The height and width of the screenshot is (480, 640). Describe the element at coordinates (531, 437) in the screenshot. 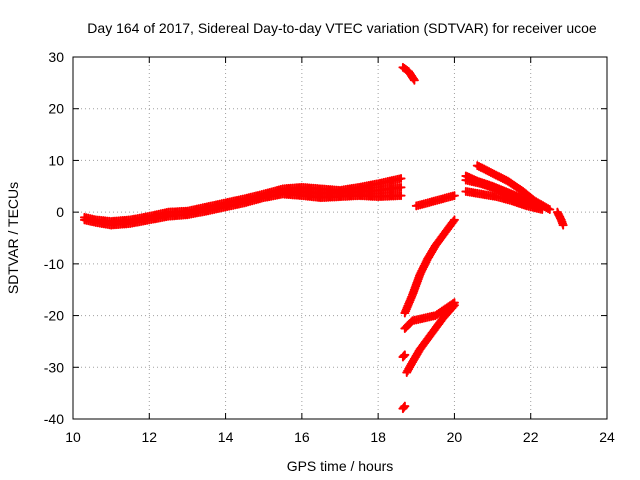

I see `x-tick-label: 22` at that location.